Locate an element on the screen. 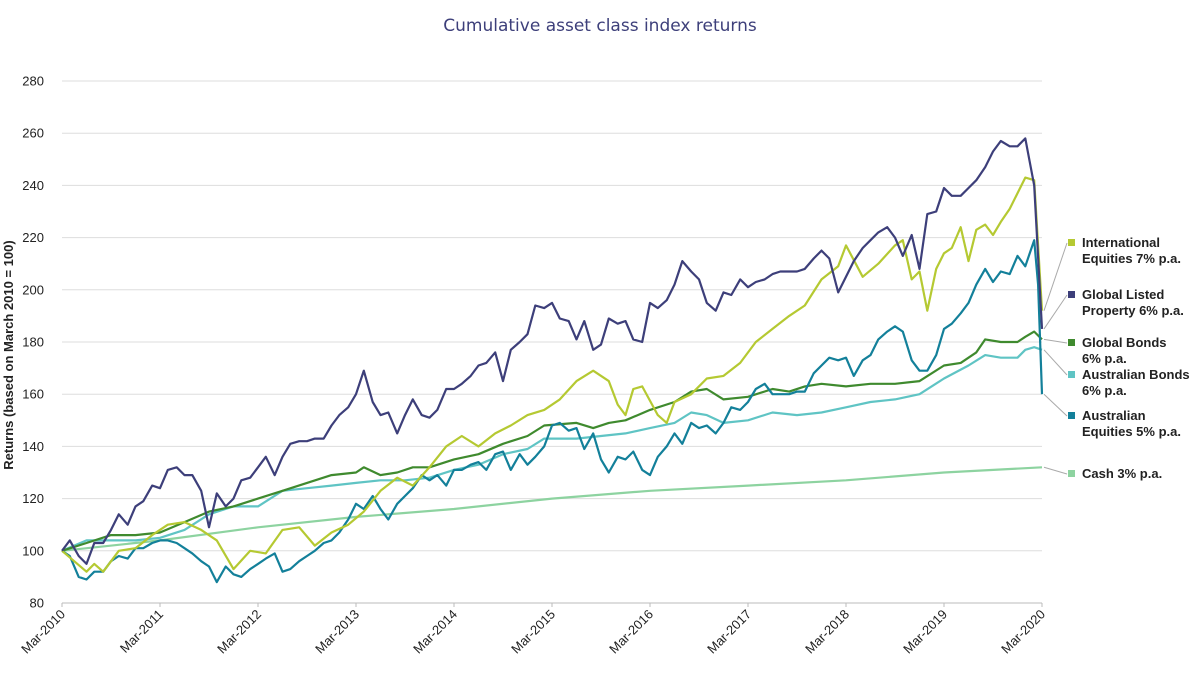 The height and width of the screenshot is (676, 1200). series-line is located at coordinates (552, 509).